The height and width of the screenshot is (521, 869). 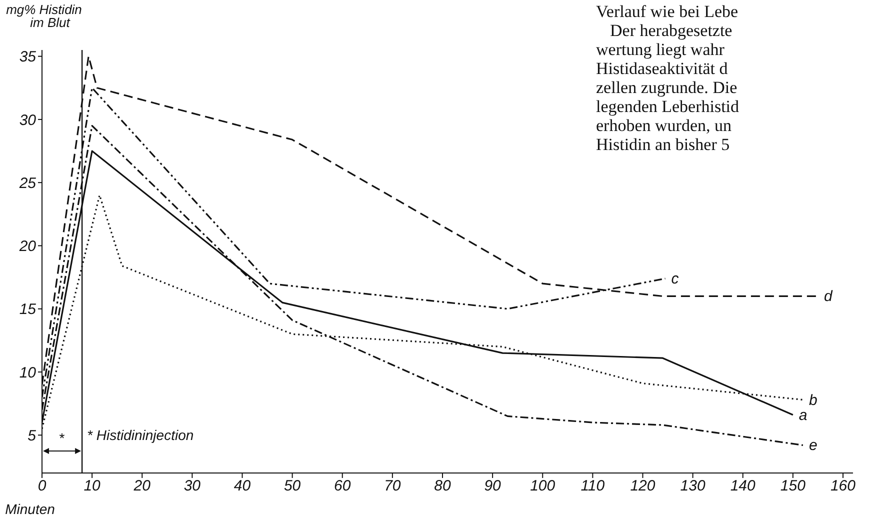 I want to click on annotation: zellen zugrunde. Die, so click(x=667, y=87).